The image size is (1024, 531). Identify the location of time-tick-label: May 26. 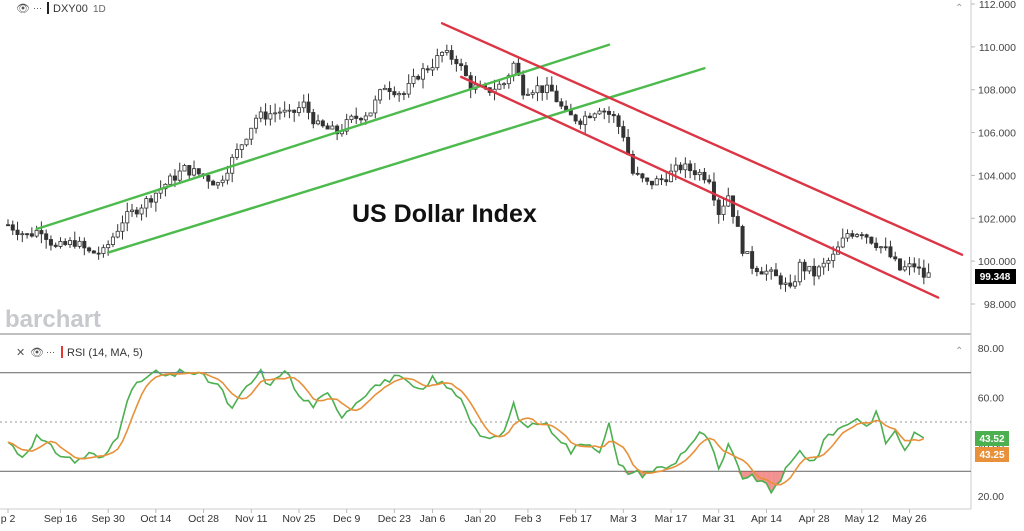
(909, 519).